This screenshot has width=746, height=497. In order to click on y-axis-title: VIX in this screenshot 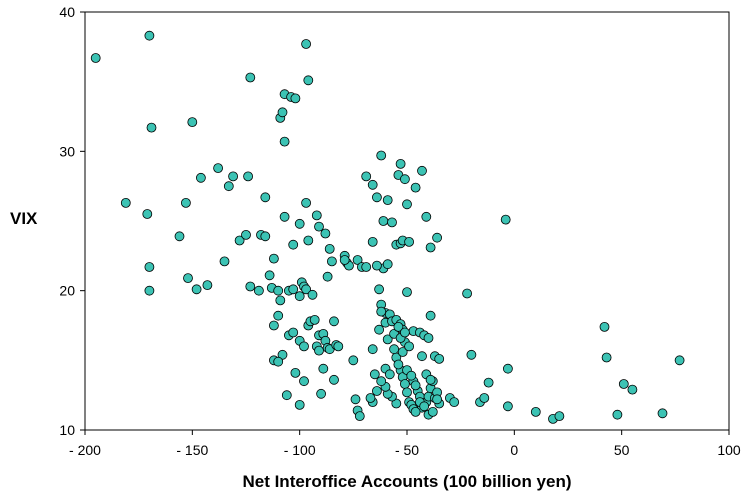, I will do `click(24, 218)`.